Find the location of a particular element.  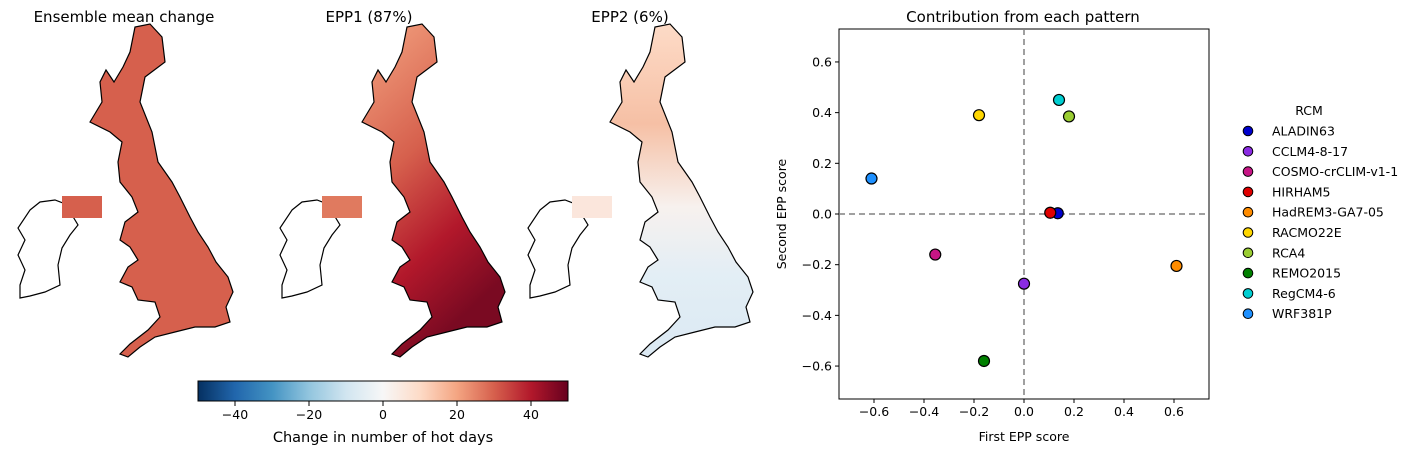

colorbar-label: Change in number of hot days is located at coordinates (383, 438).